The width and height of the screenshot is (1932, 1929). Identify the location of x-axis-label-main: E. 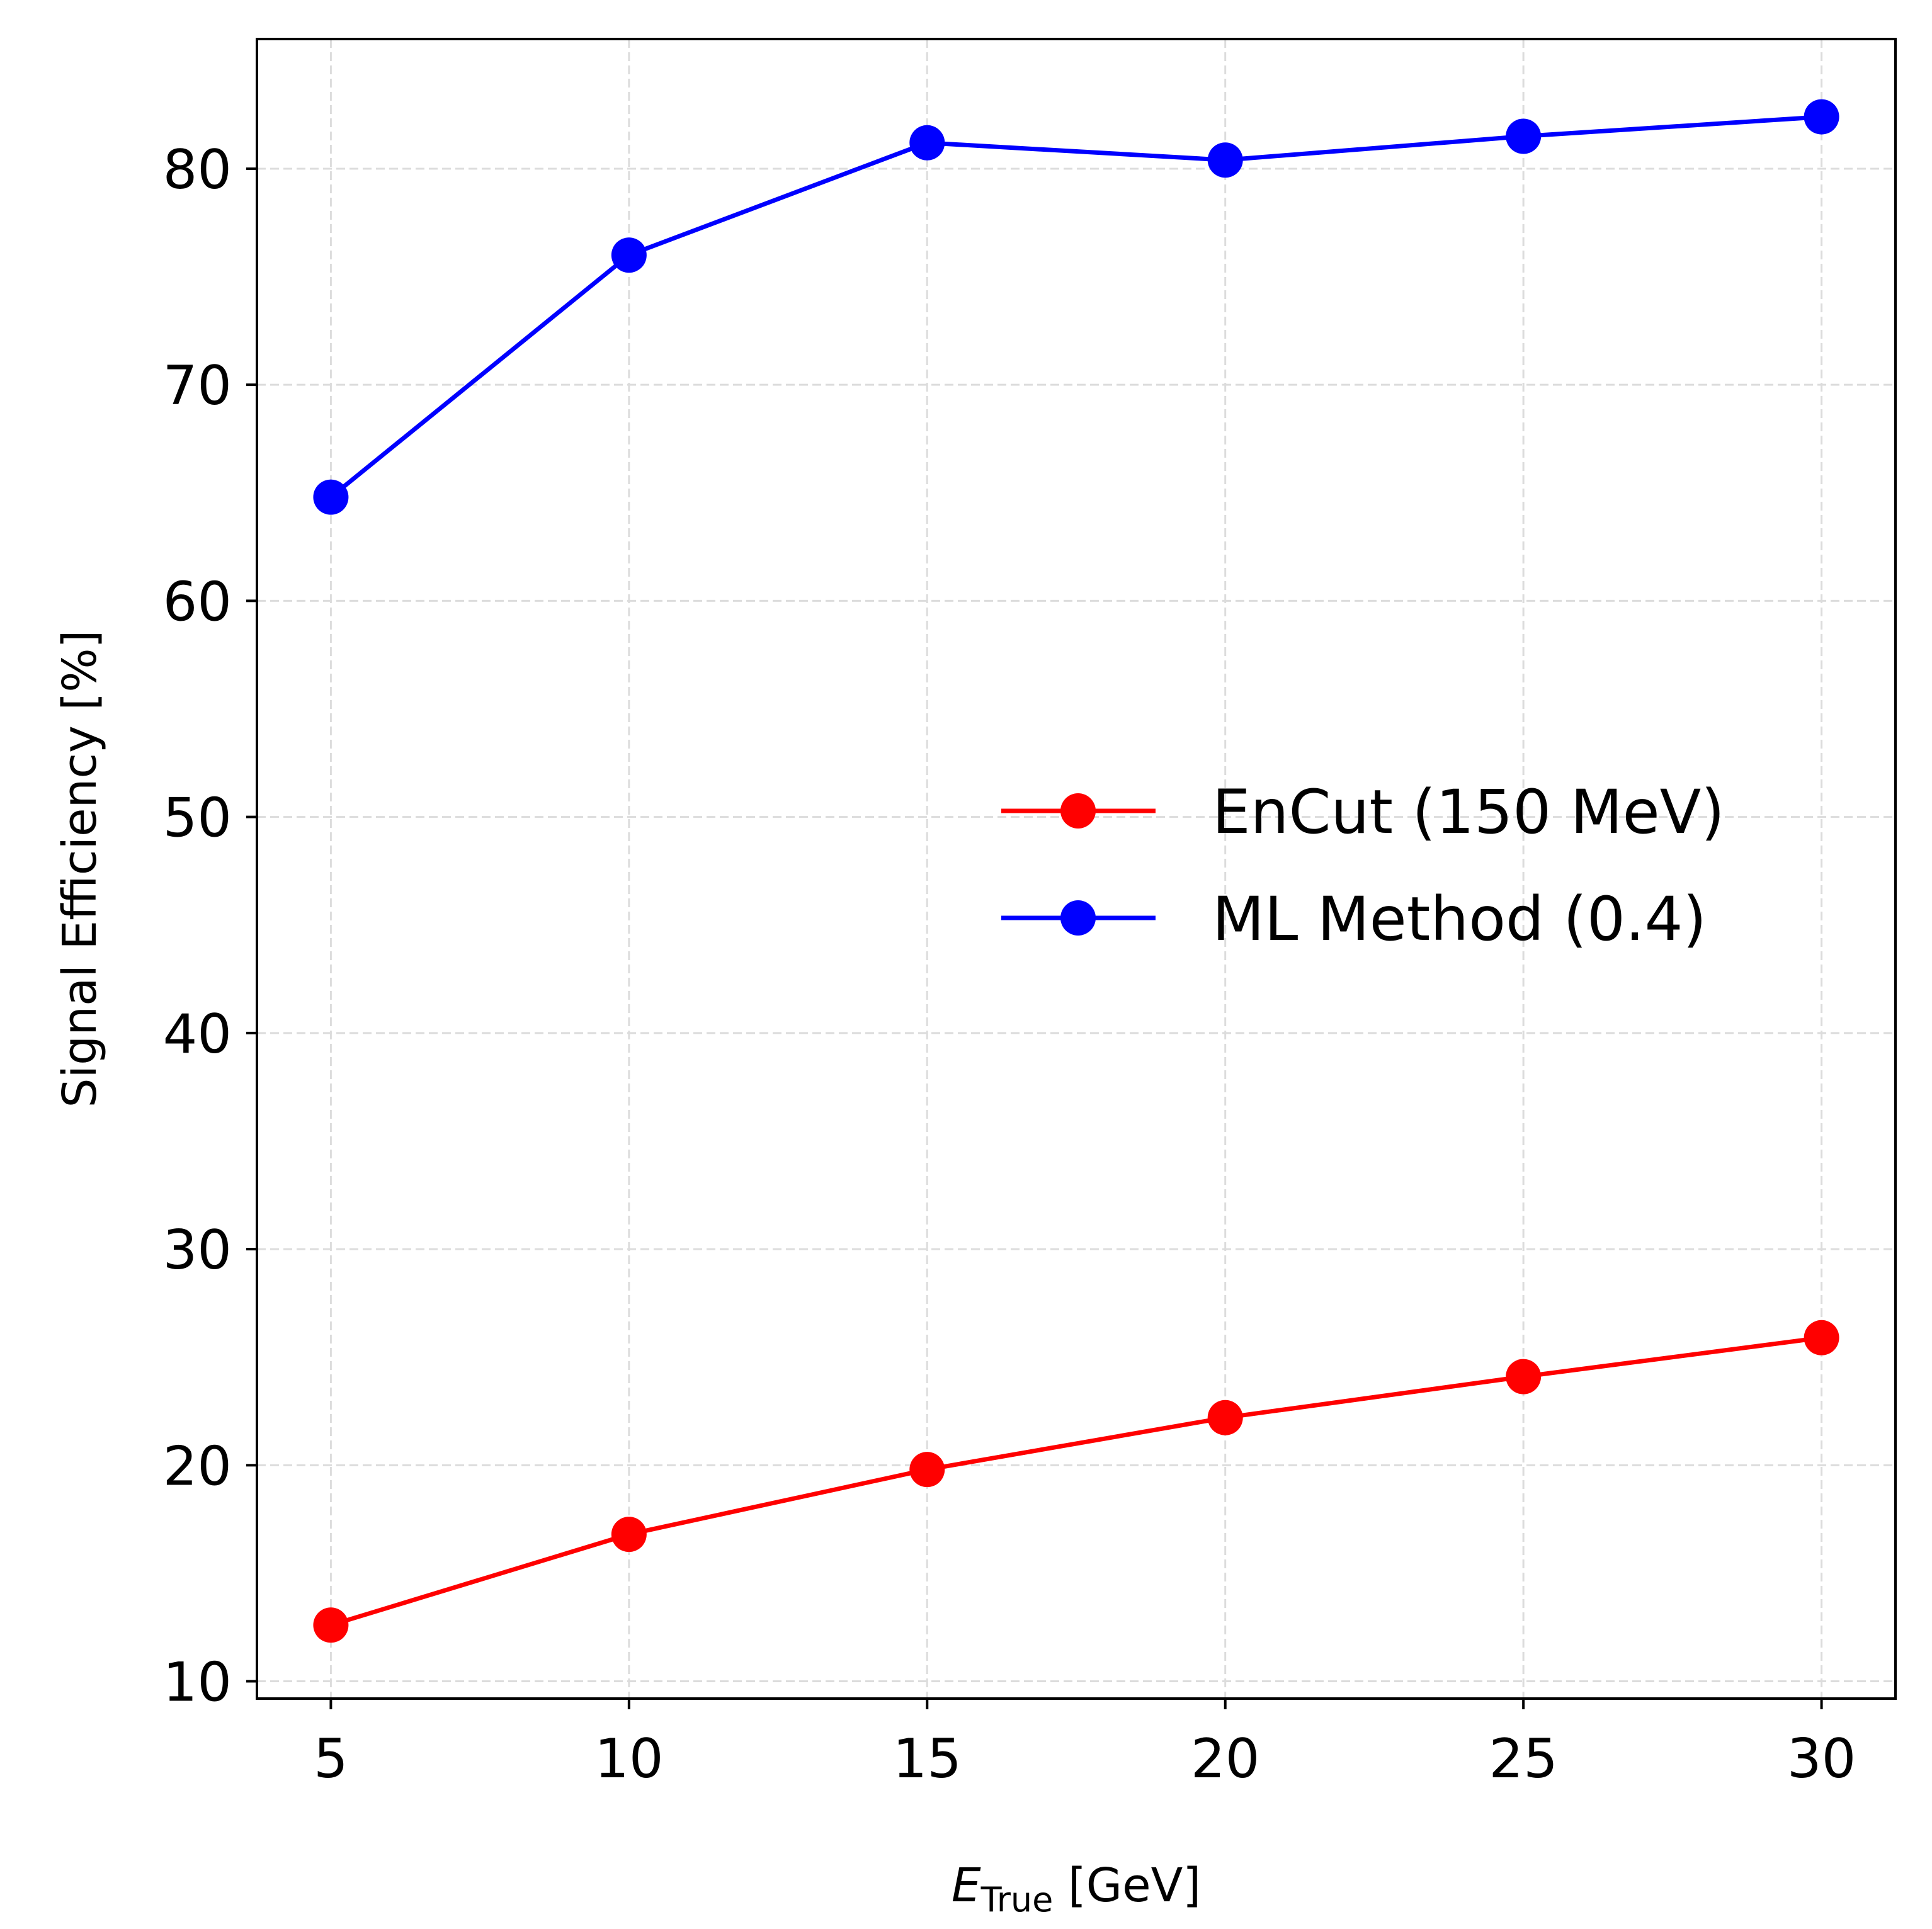
(967, 1885).